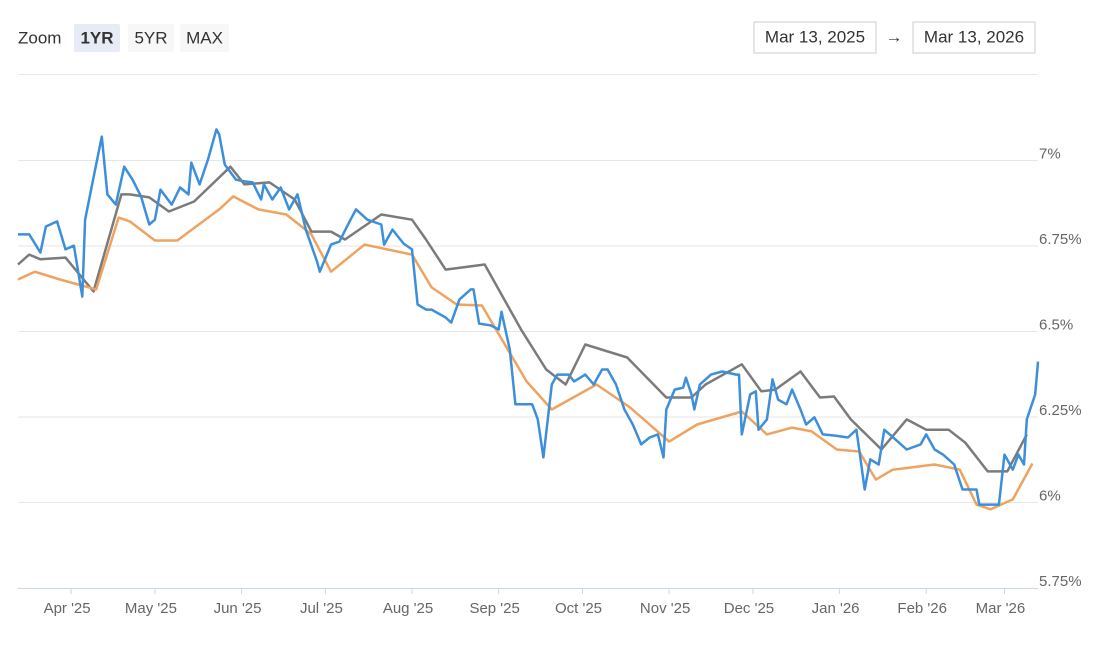  Describe the element at coordinates (67, 608) in the screenshot. I see `x-tick-label: Apr '25` at that location.